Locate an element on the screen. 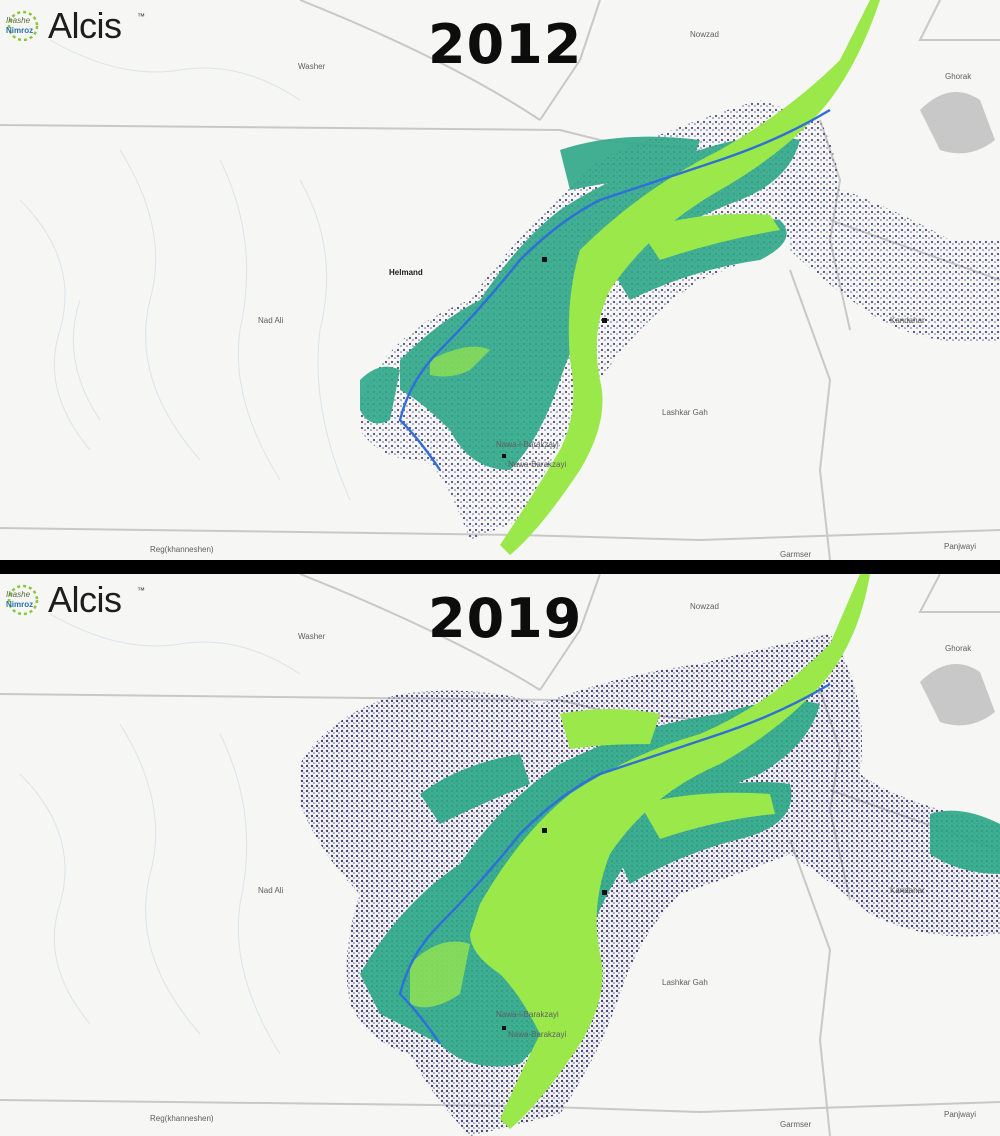 Image resolution: width=1000 pixels, height=1136 pixels. year-label: 2012 is located at coordinates (505, 44).